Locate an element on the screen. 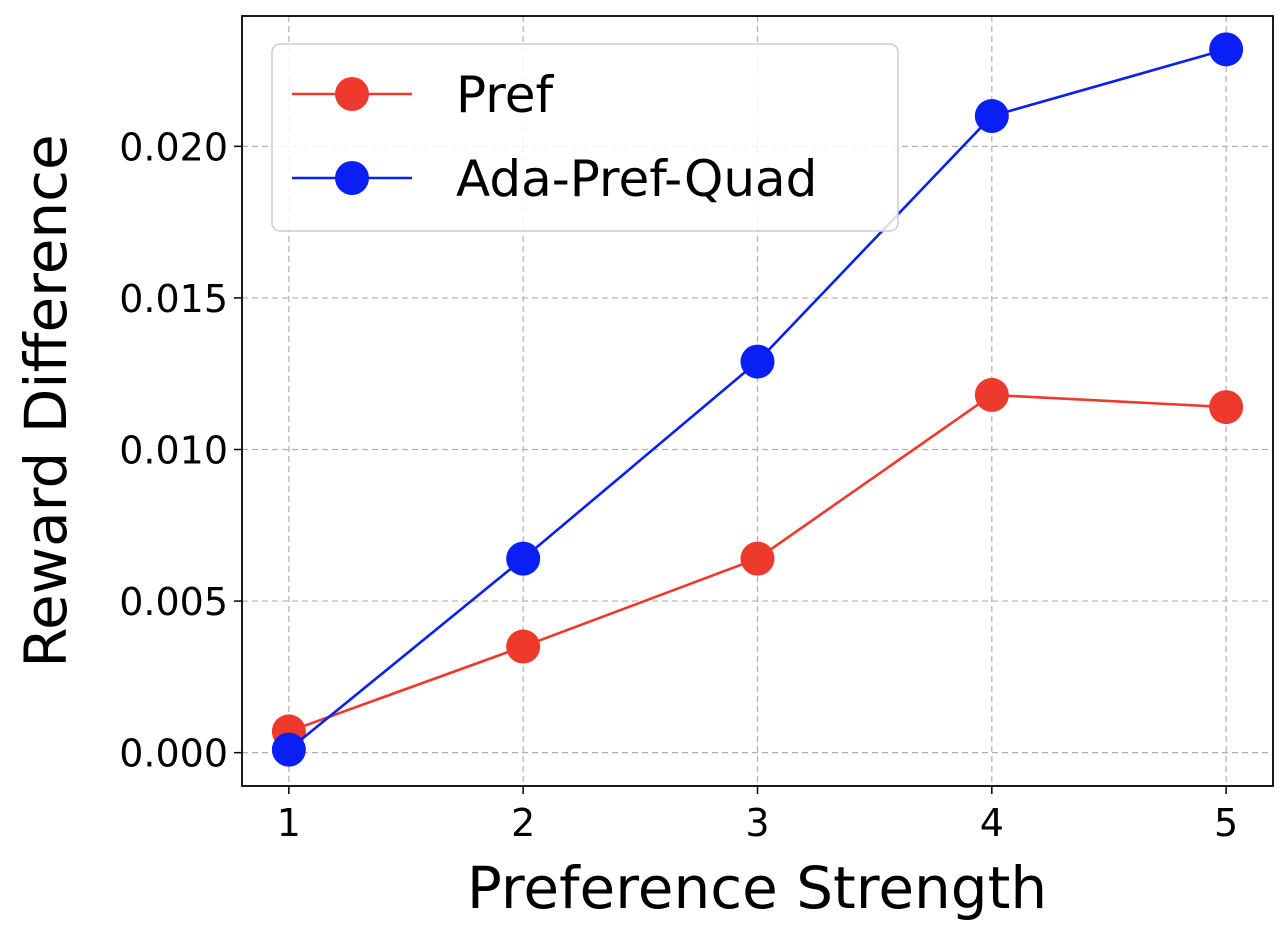 This screenshot has width=1286, height=936. x-tick-label: 4 is located at coordinates (992, 823).